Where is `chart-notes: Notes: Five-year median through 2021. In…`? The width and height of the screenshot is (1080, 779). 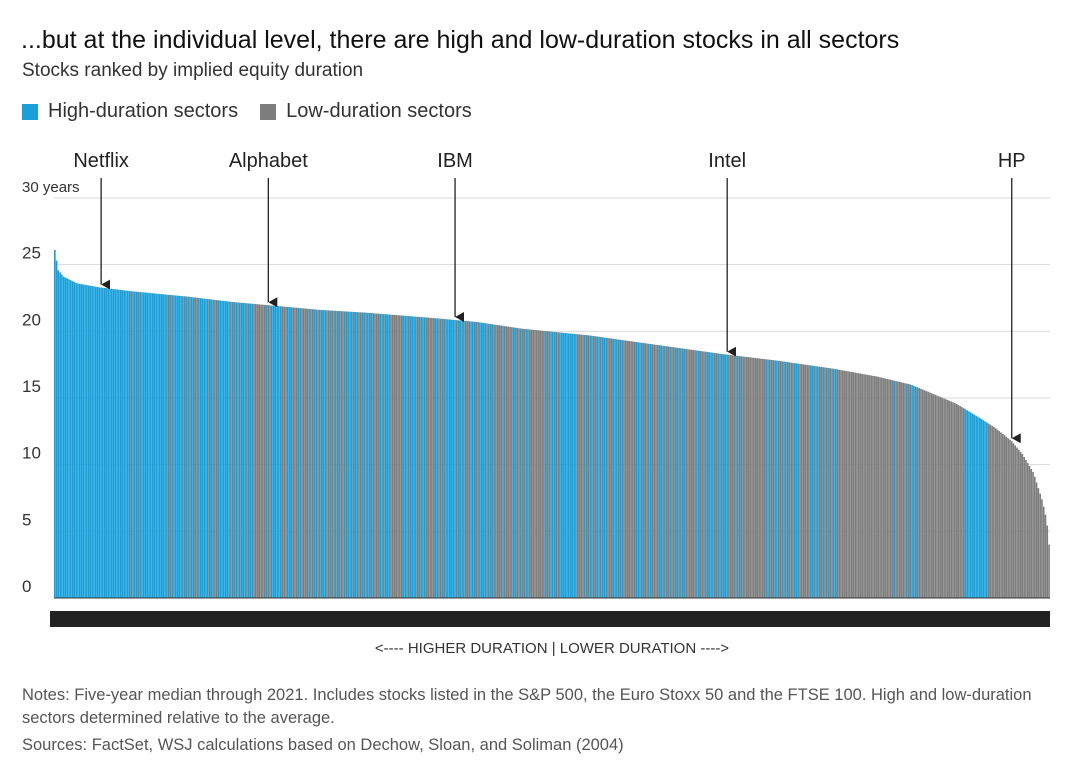 chart-notes: Notes: Five-year median through 2021. In… is located at coordinates (527, 706).